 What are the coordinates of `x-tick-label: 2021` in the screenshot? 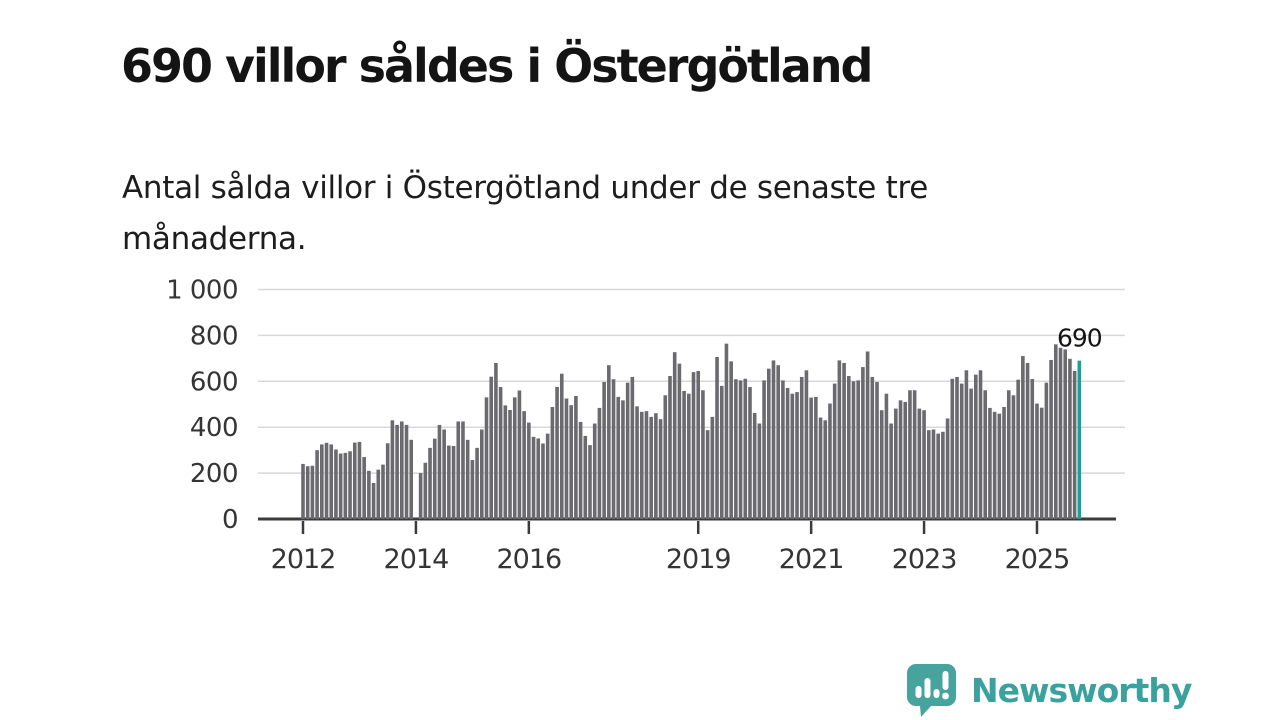 It's located at (811, 559).